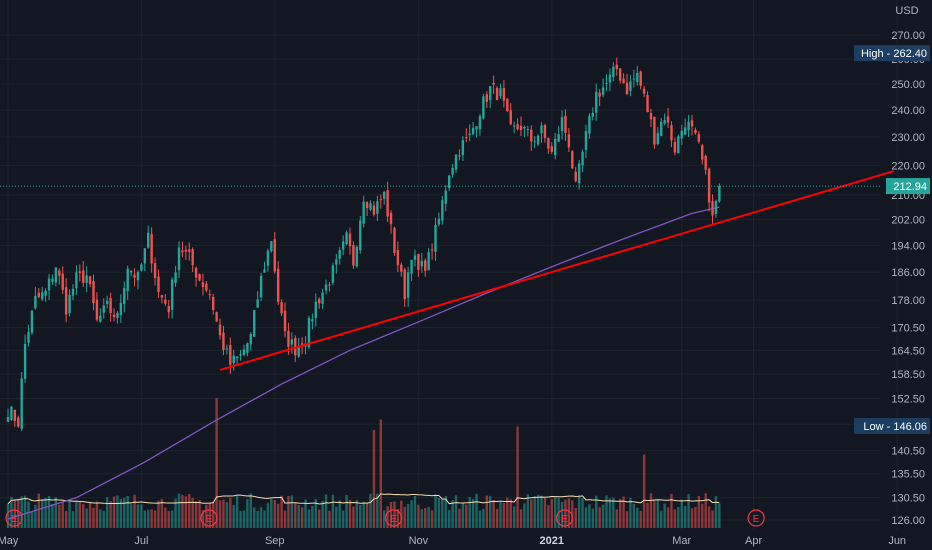 The width and height of the screenshot is (932, 550). I want to click on time-tick-label: Apr, so click(753, 541).